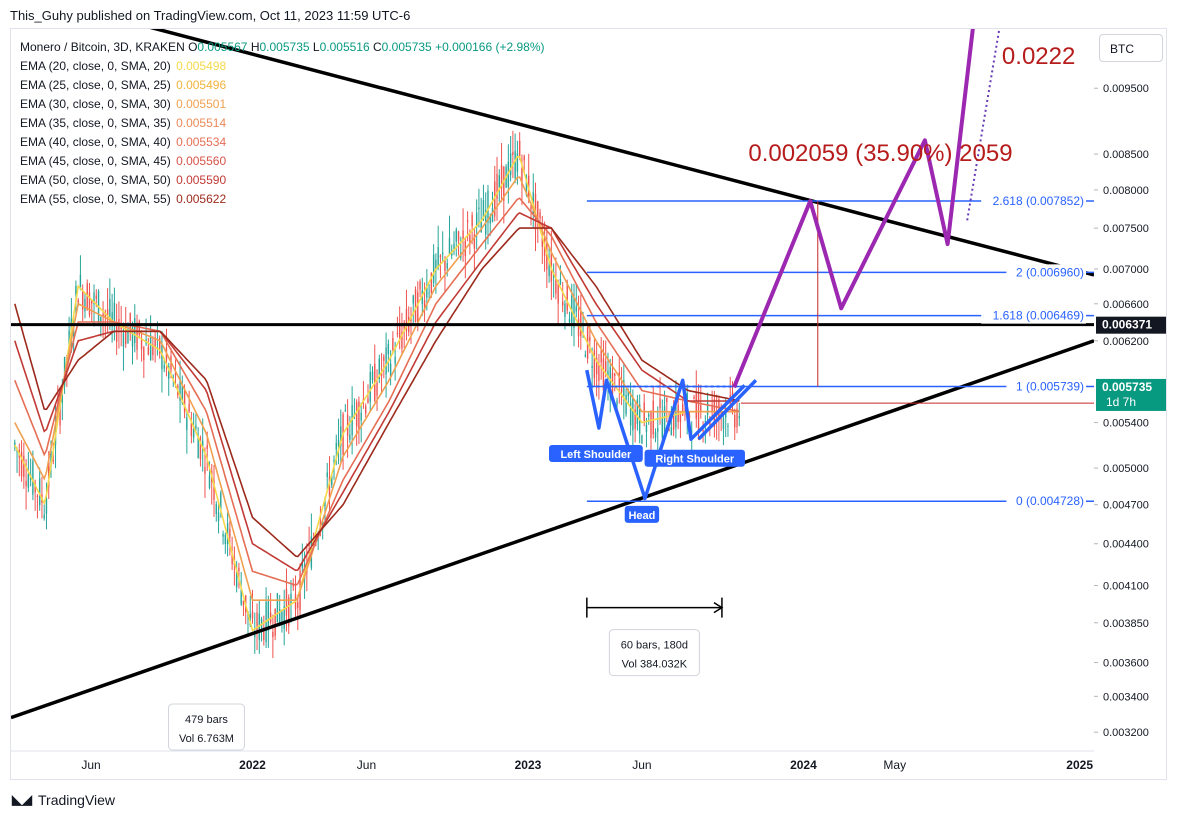 Image resolution: width=1178 pixels, height=819 pixels. What do you see at coordinates (1126, 270) in the screenshot?
I see `y-tick-label: 0.007000` at bounding box center [1126, 270].